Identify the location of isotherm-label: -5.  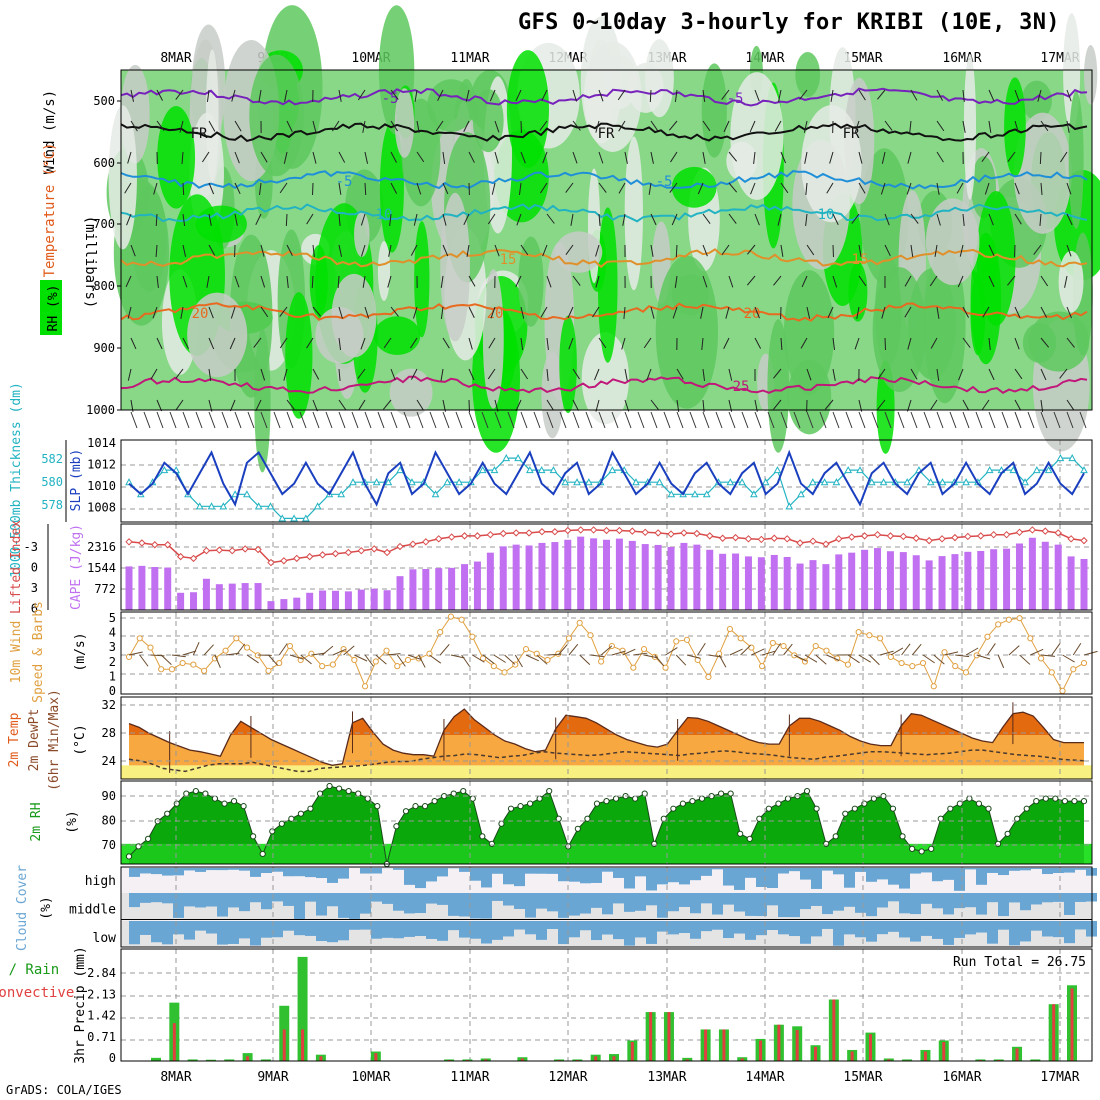
(344, 182).